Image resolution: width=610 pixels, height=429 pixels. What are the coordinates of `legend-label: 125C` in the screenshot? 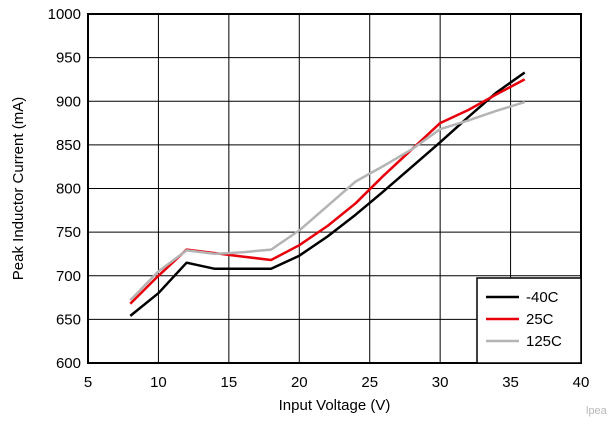 It's located at (544, 341).